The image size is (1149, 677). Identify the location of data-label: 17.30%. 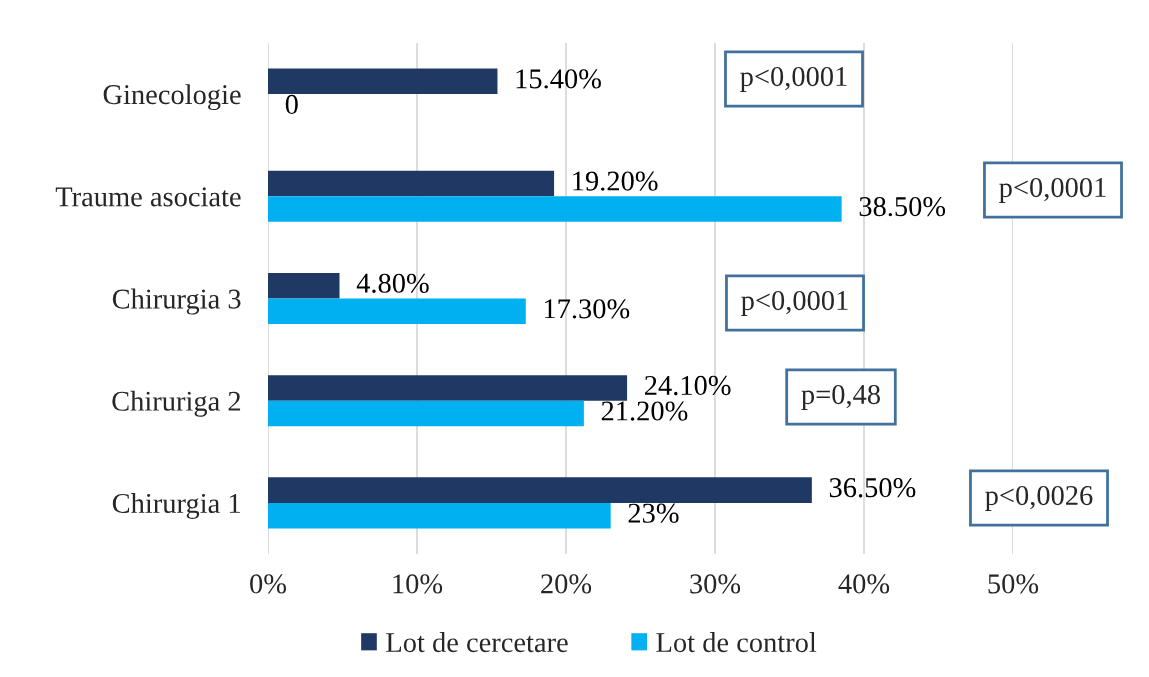
(587, 309).